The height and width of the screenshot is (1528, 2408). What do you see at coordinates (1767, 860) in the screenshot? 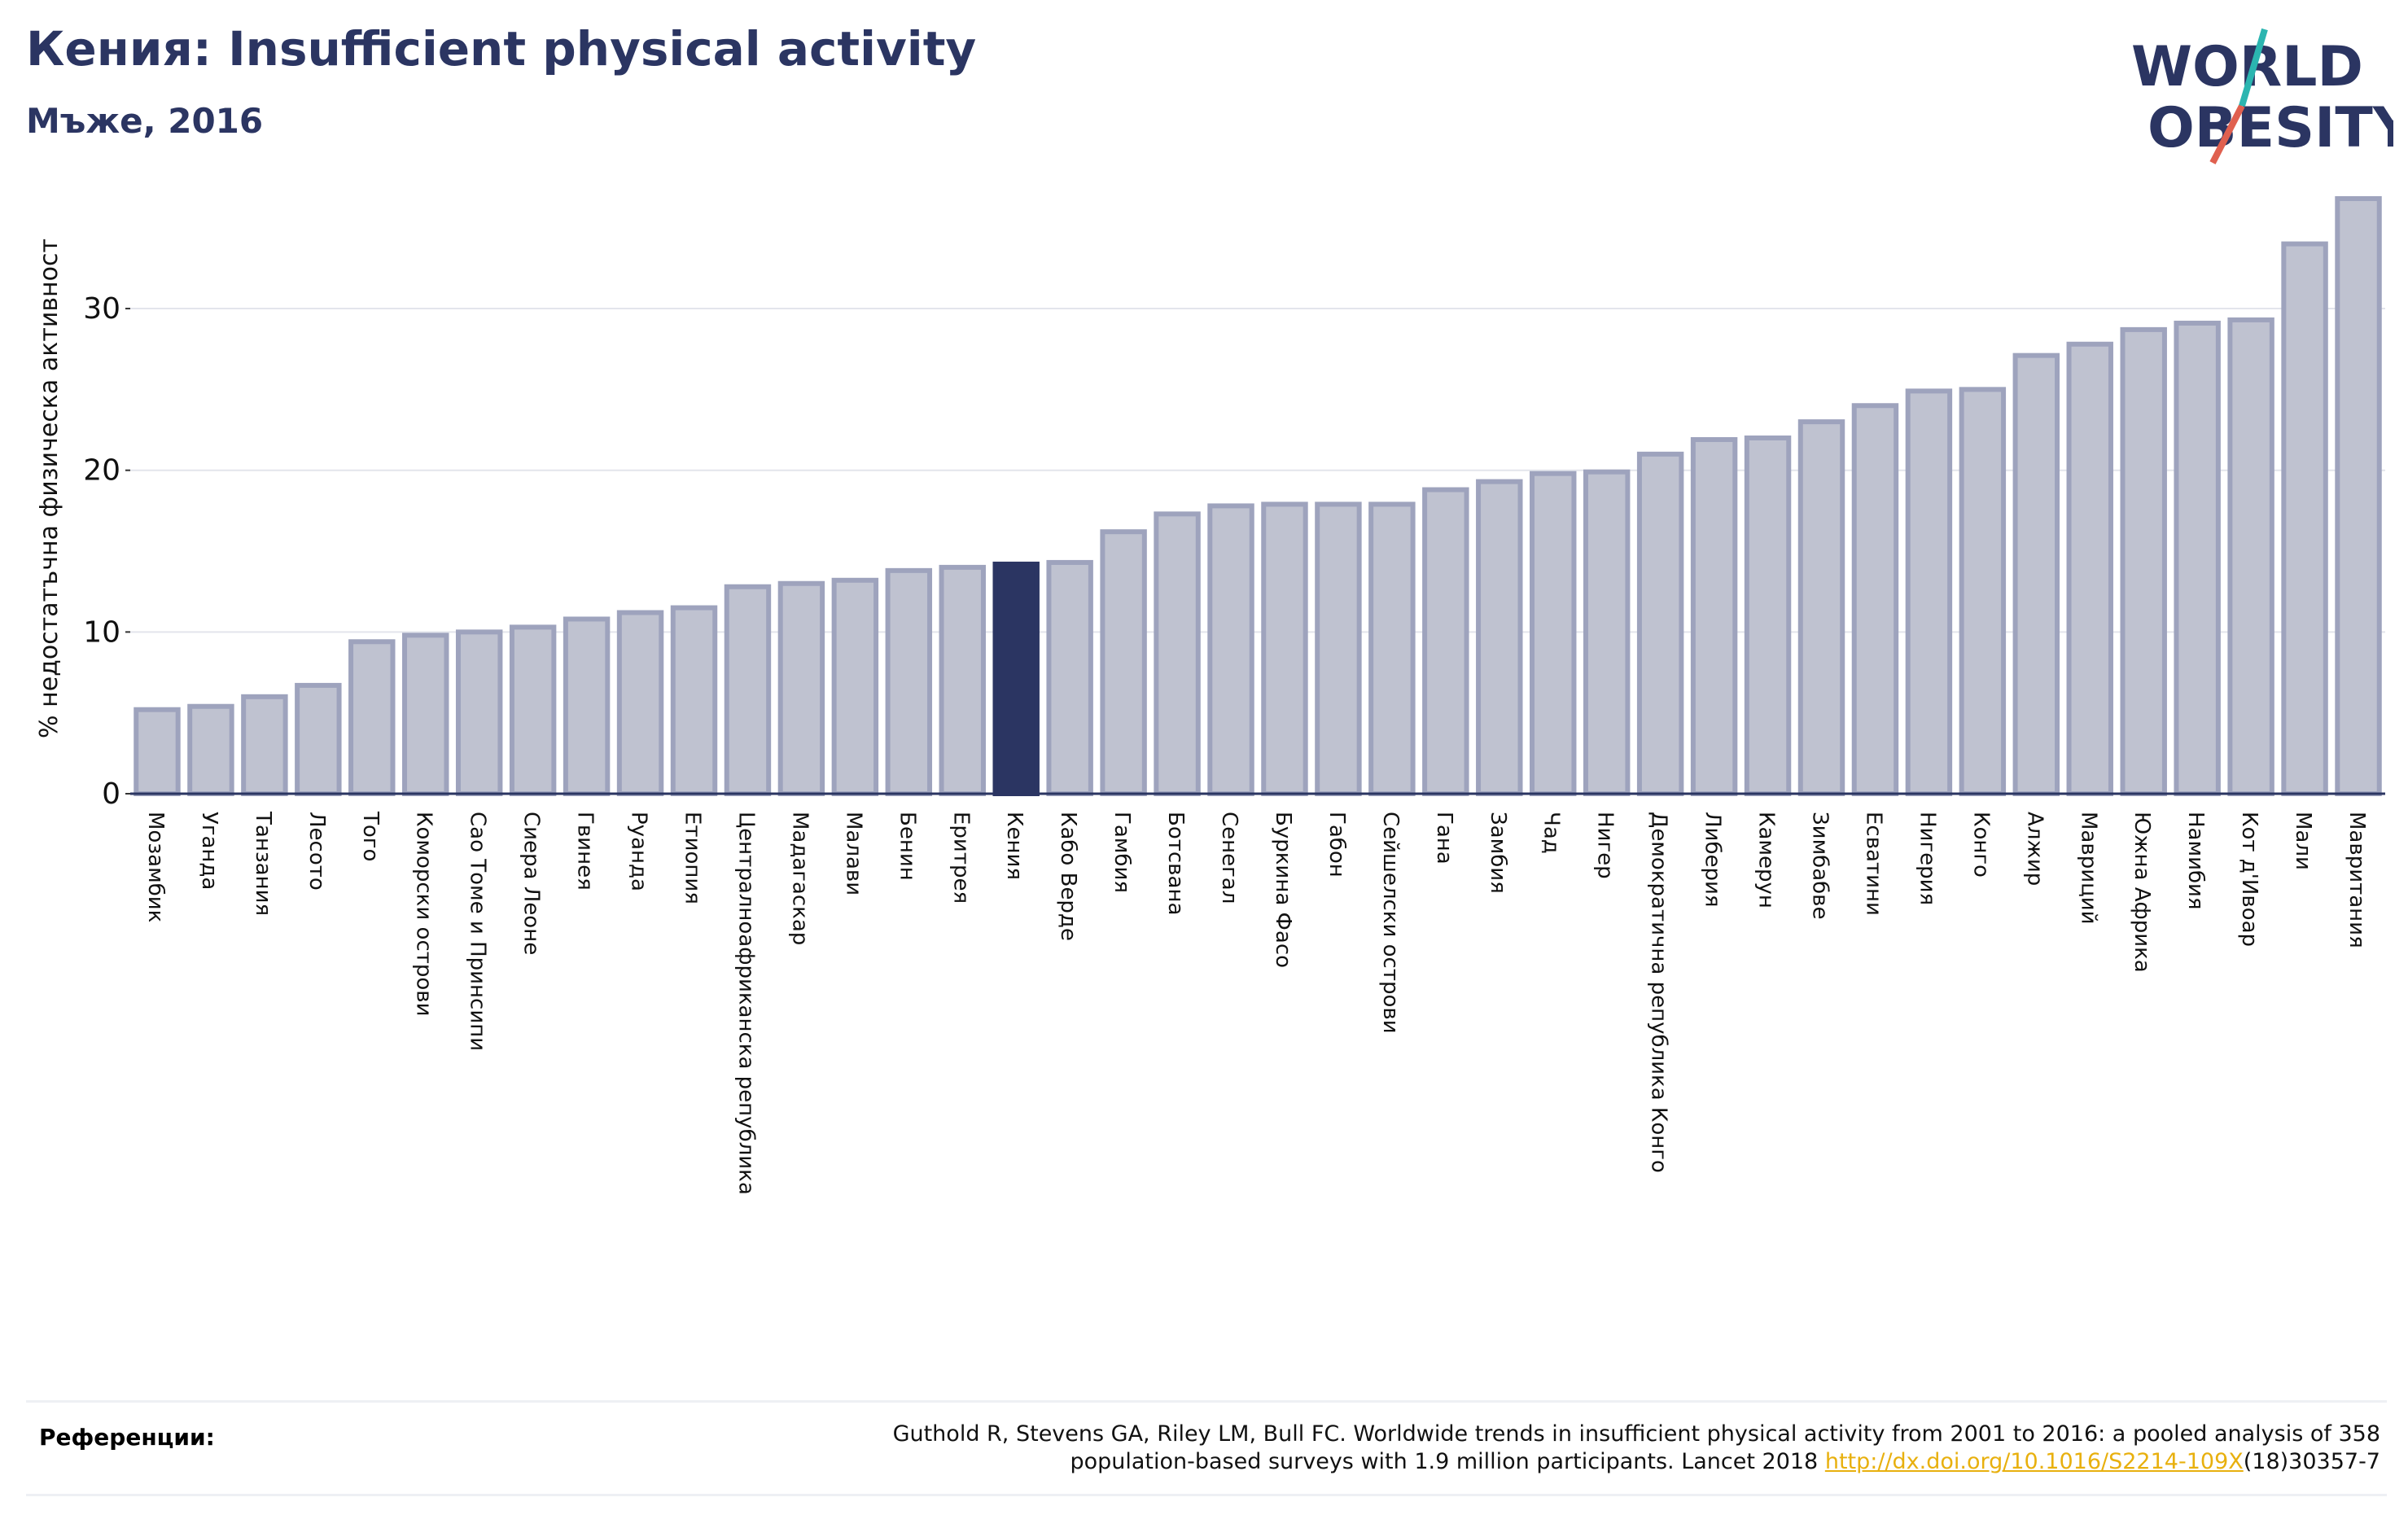
I see `x-tick-label: Камерун` at bounding box center [1767, 860].